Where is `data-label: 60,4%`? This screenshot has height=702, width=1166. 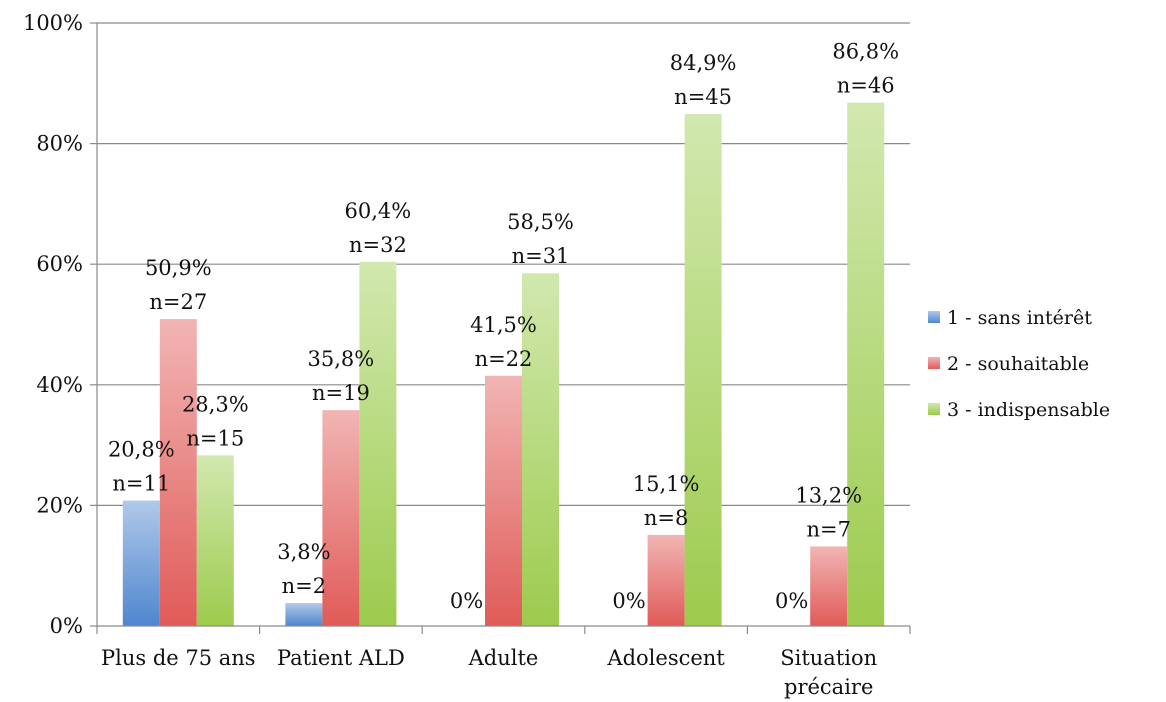 data-label: 60,4% is located at coordinates (378, 211).